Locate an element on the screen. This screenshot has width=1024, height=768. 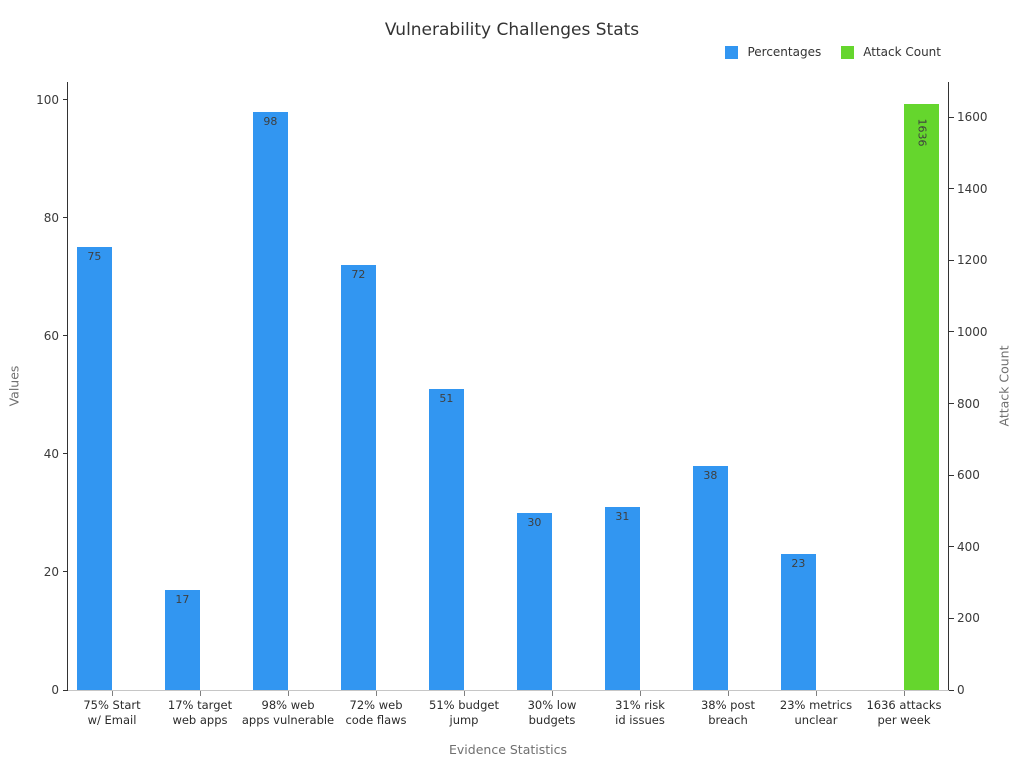
left-axis-tick-label: 0 is located at coordinates (55, 690).